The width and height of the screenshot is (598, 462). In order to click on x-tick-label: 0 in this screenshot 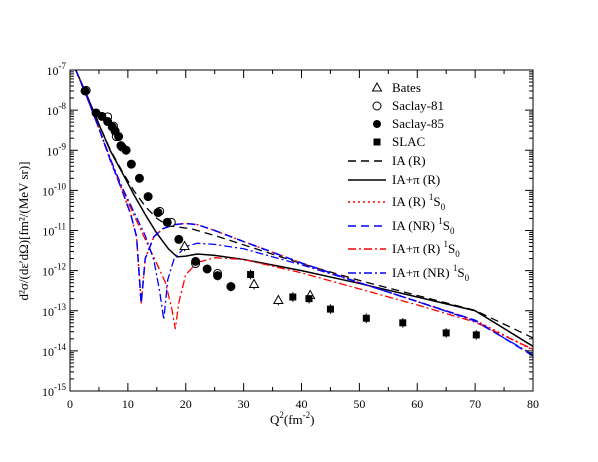, I will do `click(70, 404)`.